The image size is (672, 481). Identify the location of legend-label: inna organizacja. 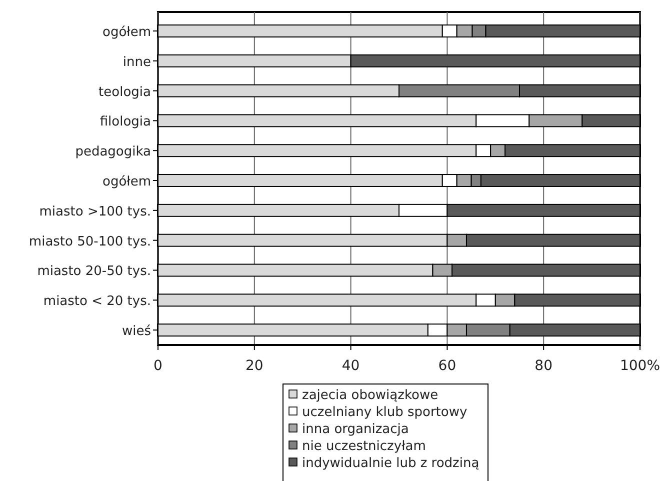
(355, 429).